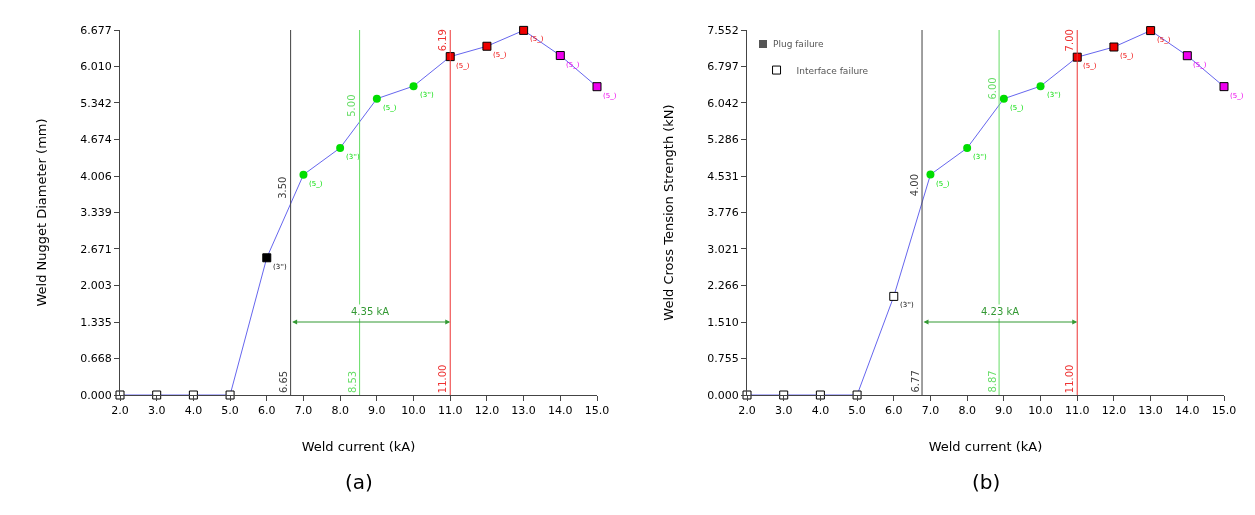 This screenshot has height=515, width=1255. Describe the element at coordinates (723, 322) in the screenshot. I see `y-tick-label: 1.510` at that location.